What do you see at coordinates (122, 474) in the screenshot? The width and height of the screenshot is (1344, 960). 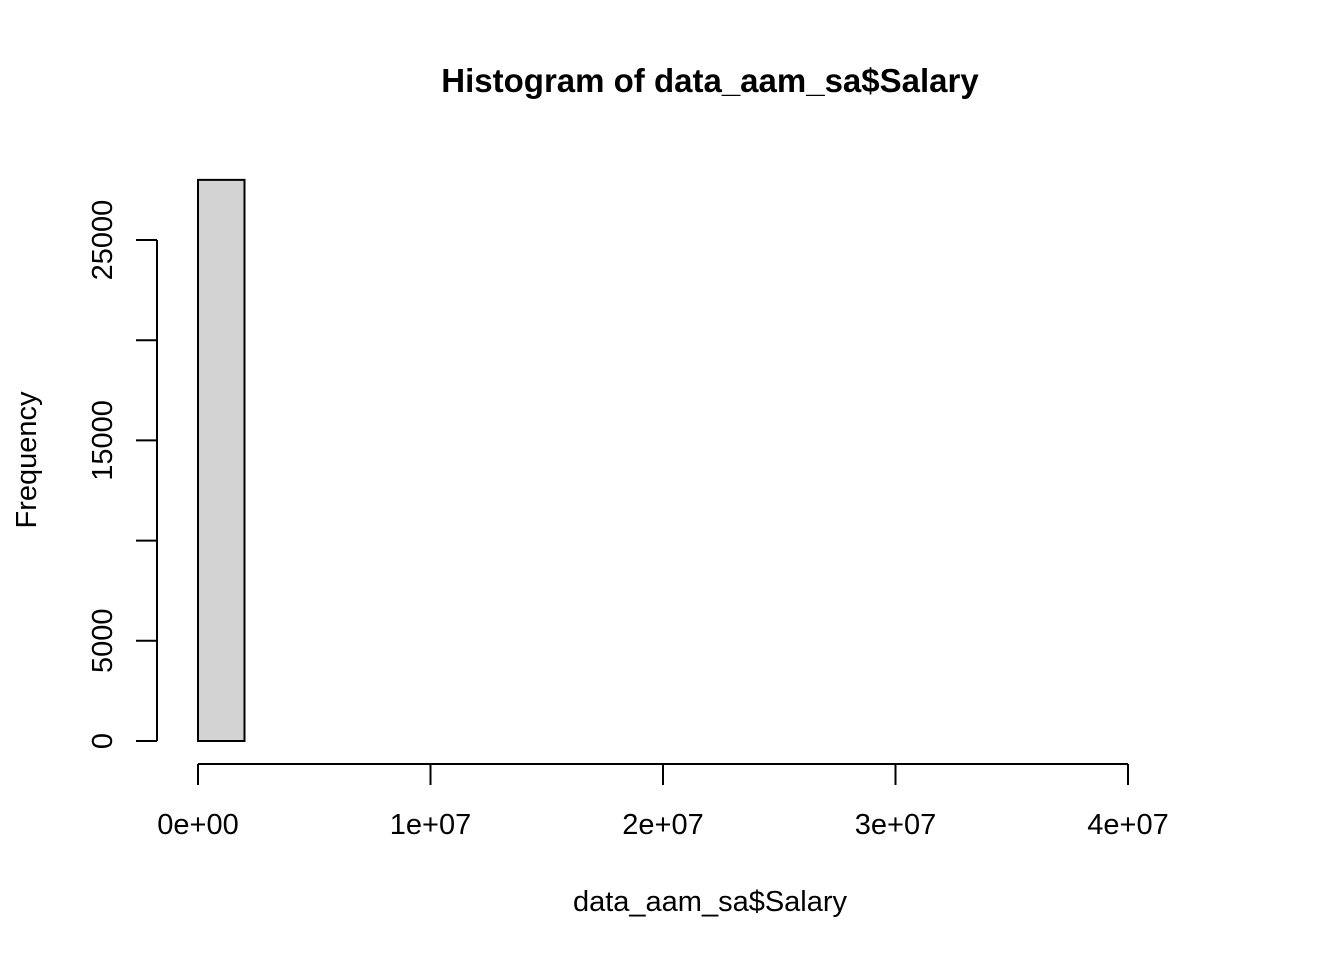 I see `y-axis: 0 5000 15000 25000` at bounding box center [122, 474].